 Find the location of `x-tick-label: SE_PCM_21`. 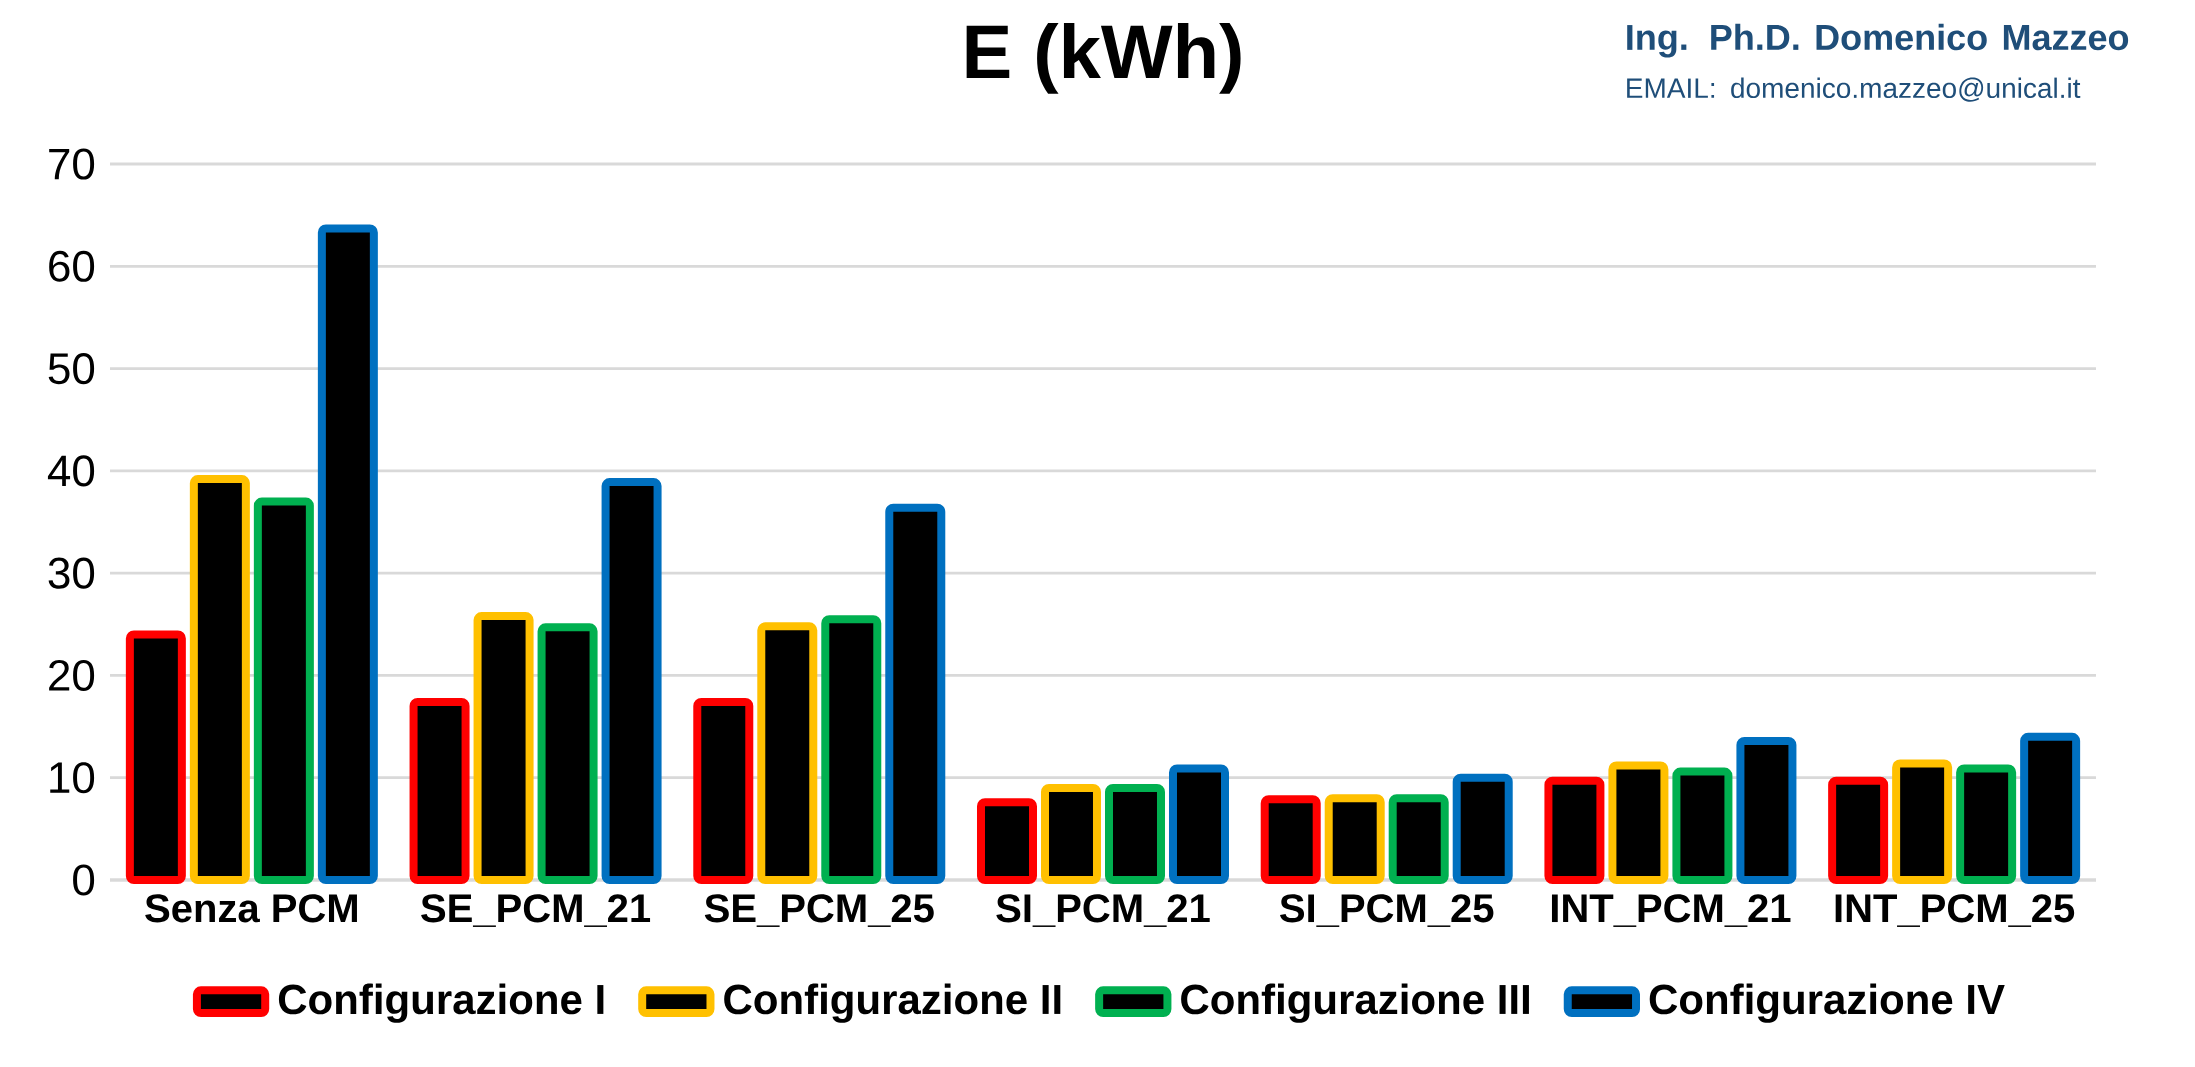

x-tick-label: SE_PCM_21 is located at coordinates (536, 910).